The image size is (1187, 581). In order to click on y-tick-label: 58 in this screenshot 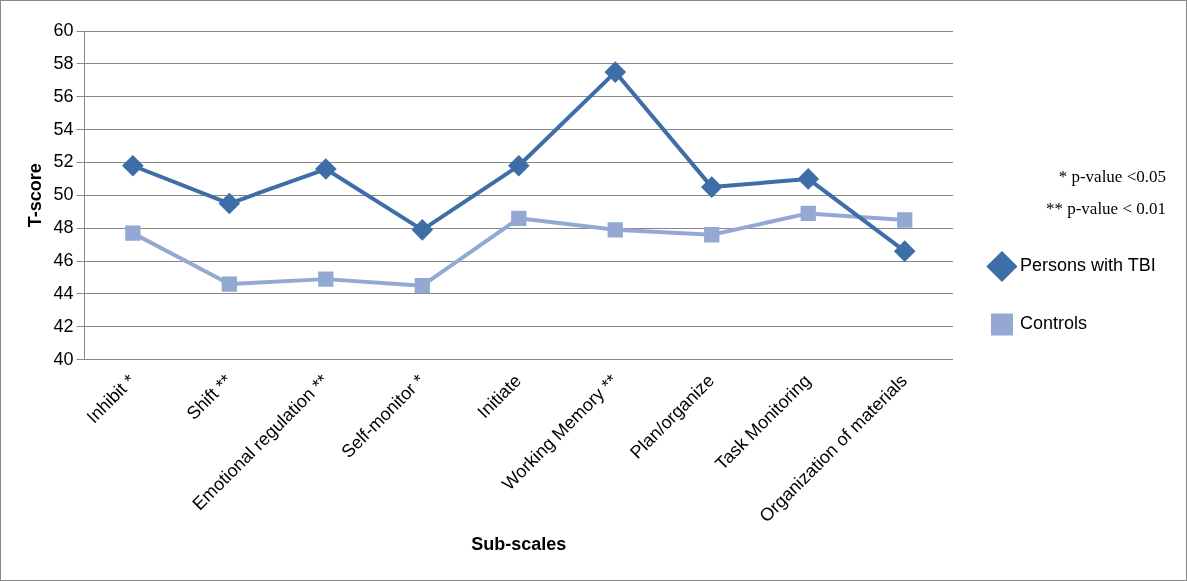, I will do `click(63, 62)`.